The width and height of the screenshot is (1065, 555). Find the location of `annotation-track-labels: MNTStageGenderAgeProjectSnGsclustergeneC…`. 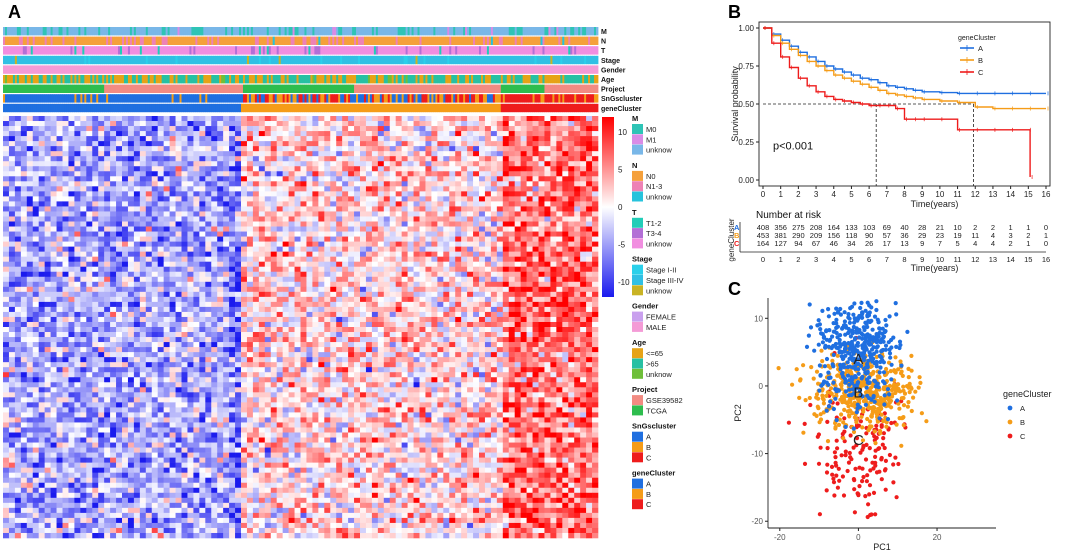

annotation-track-labels: MNTStageGenderAgeProjectSnGsclustergeneC… is located at coordinates (622, 71).